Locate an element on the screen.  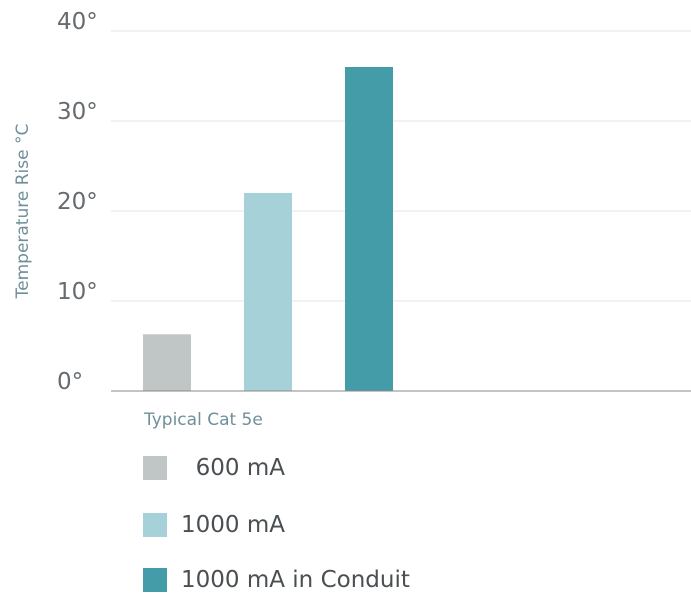
y-tick-label: 10° is located at coordinates (77, 292).